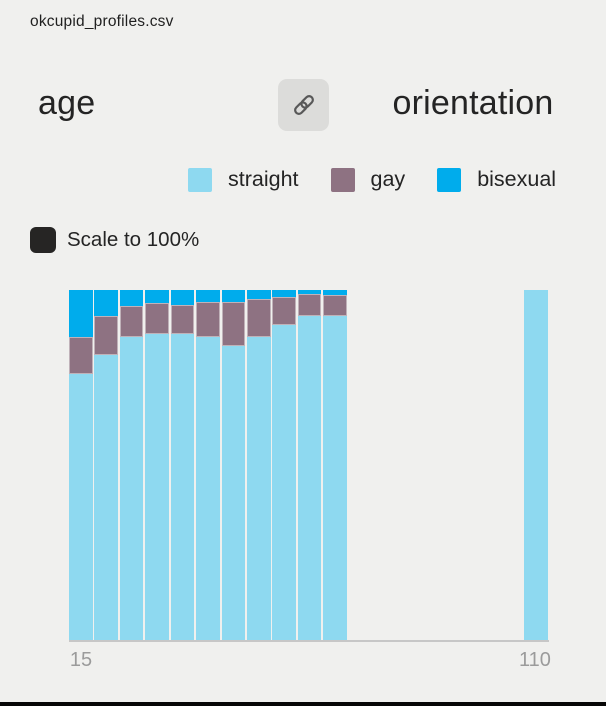  I want to click on bottom-window-edge, so click(303, 704).